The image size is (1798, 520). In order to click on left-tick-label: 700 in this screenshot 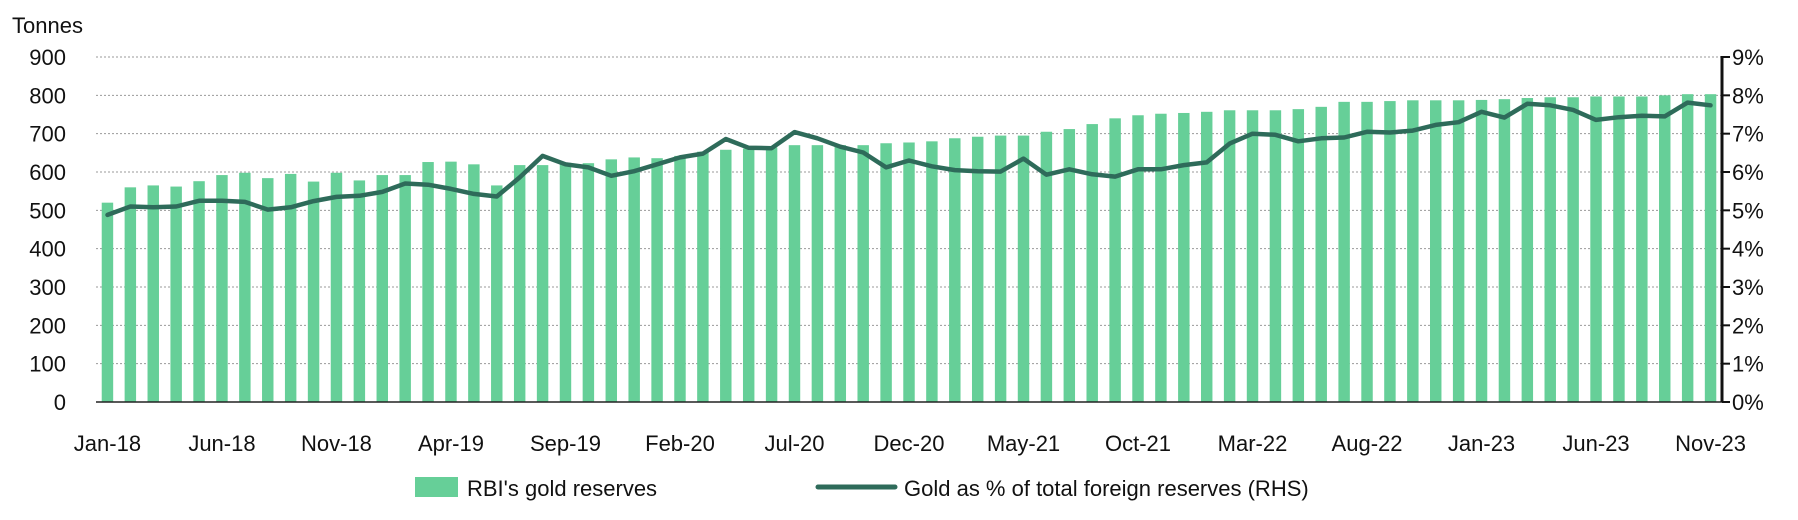, I will do `click(47, 134)`.